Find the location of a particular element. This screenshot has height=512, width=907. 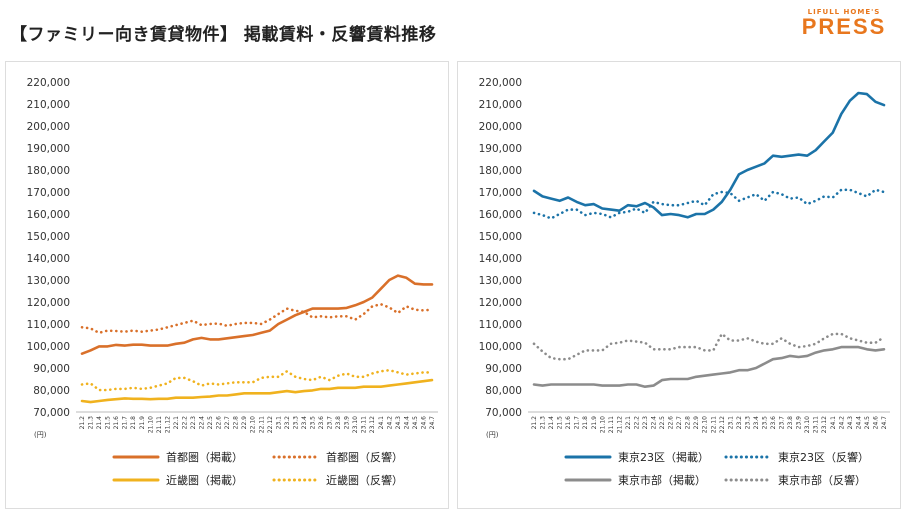

right-xtick-label: 22.11 is located at coordinates (713, 424).